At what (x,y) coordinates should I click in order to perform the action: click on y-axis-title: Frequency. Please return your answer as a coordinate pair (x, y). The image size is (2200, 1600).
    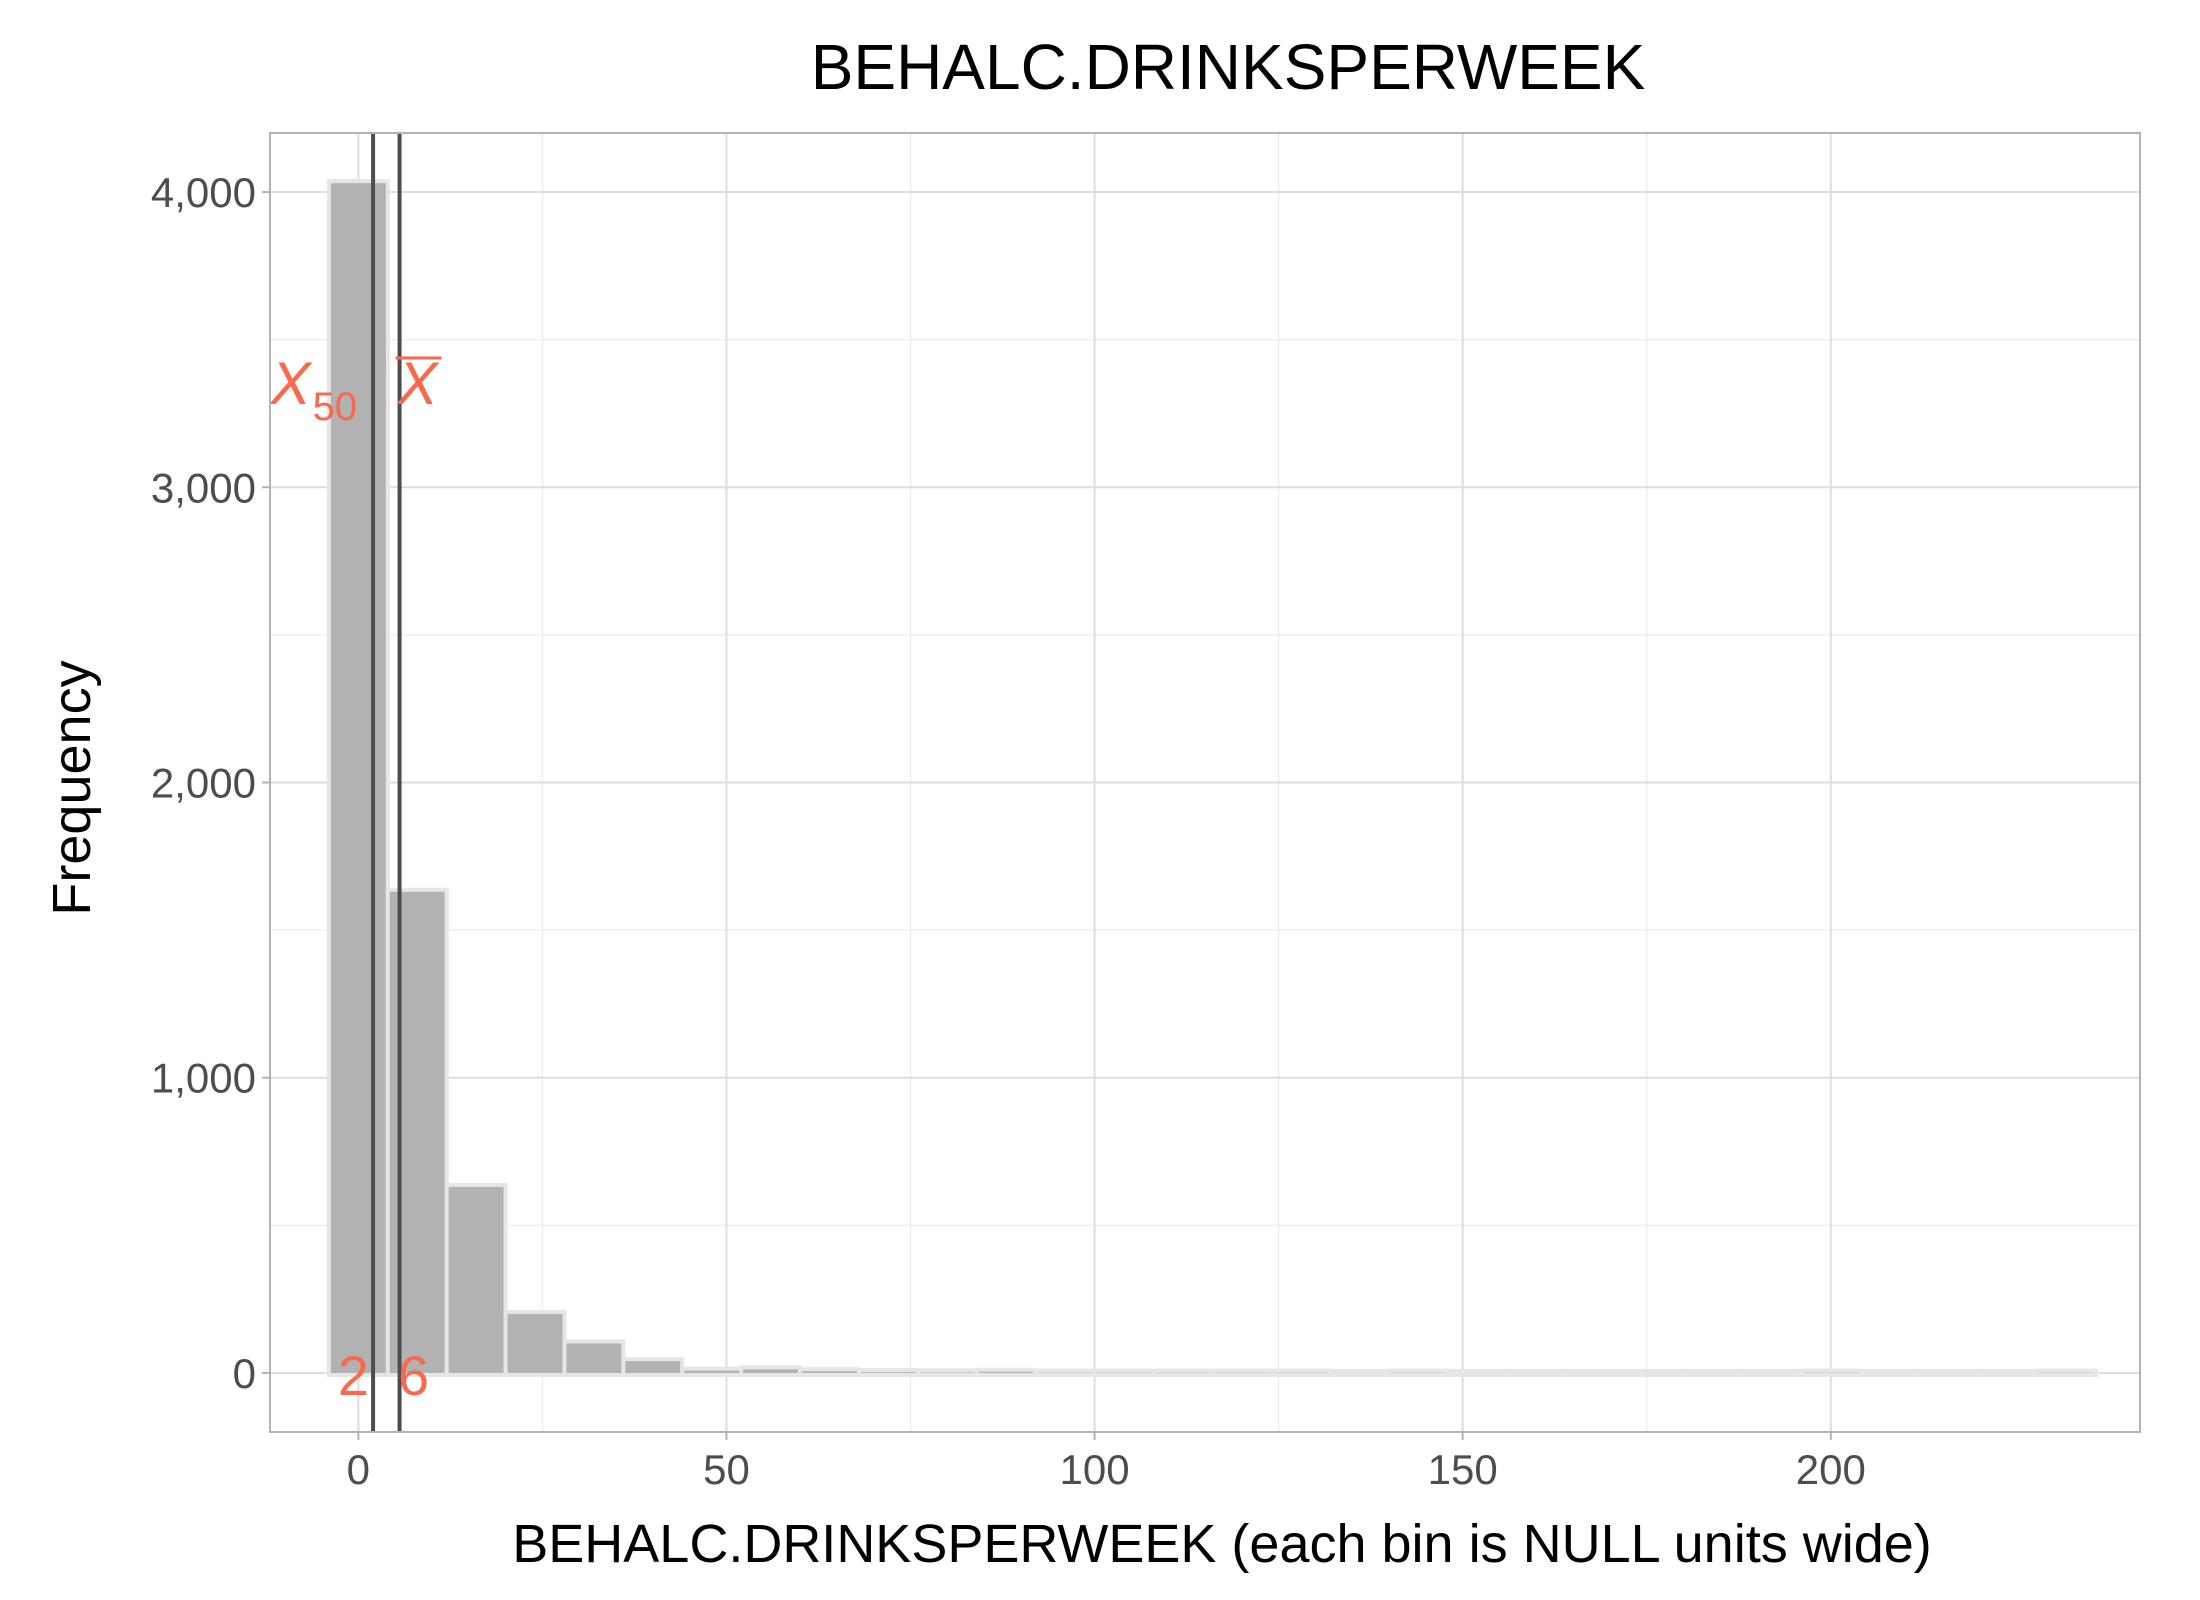
    Looking at the image, I should click on (72, 787).